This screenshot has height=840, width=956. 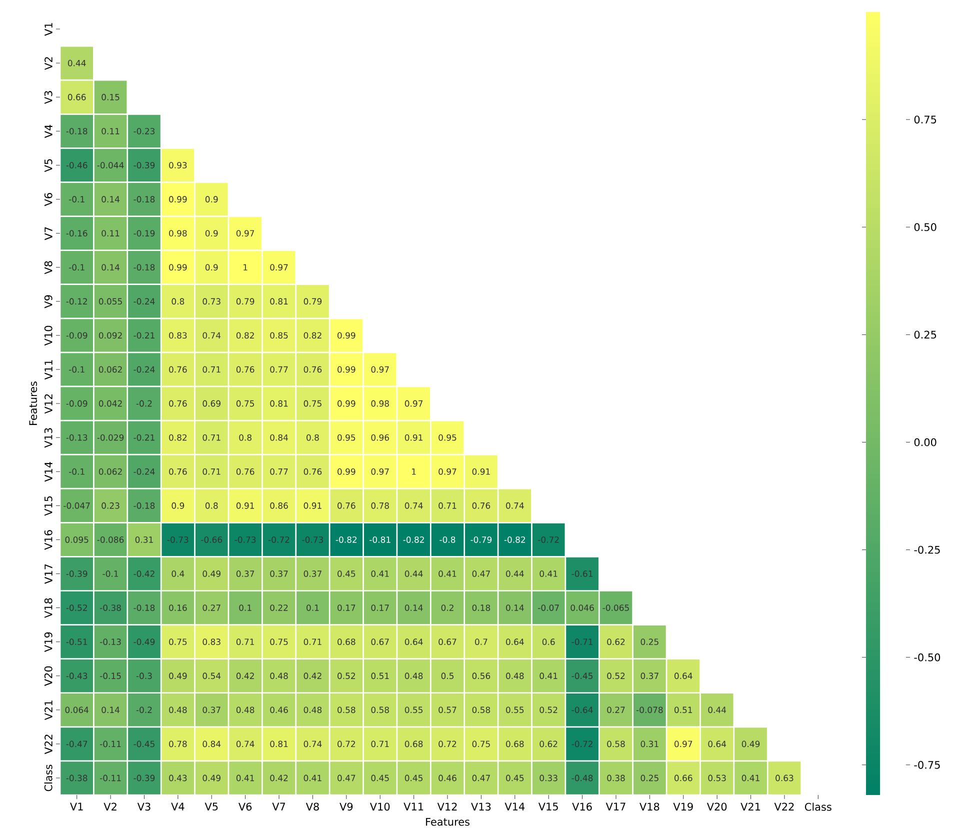 What do you see at coordinates (582, 573) in the screenshot?
I see `data-label: -0.61` at bounding box center [582, 573].